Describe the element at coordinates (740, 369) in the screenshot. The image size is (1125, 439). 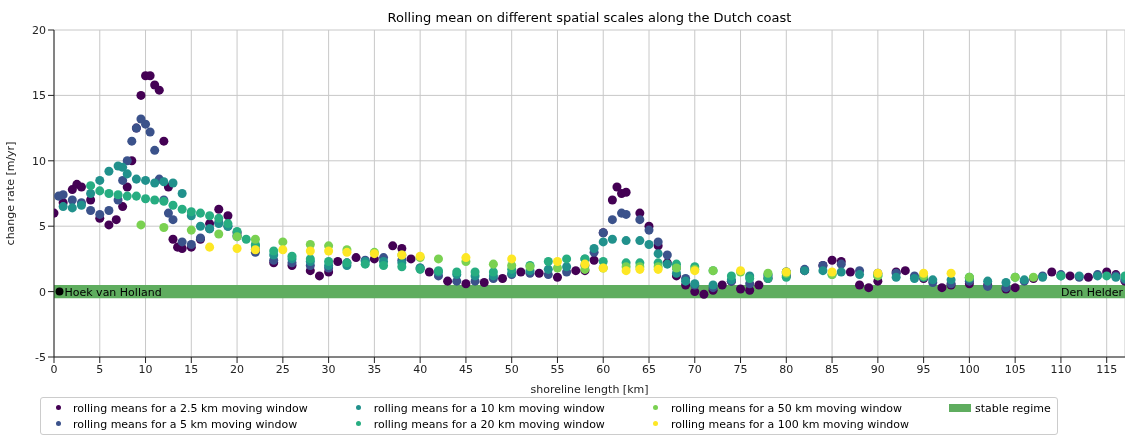
I see `x-tick-label: 75` at that location.